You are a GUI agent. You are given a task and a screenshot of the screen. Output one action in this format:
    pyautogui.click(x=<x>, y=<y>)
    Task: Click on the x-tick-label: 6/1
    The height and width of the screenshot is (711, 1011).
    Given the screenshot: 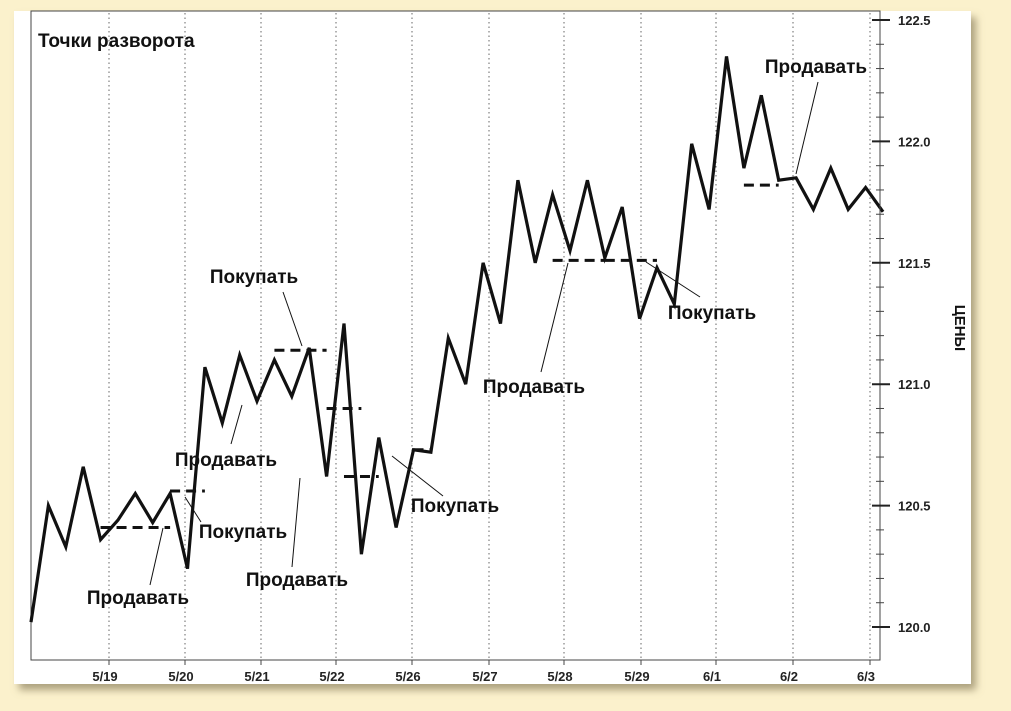 What is the action you would take?
    pyautogui.click(x=712, y=676)
    